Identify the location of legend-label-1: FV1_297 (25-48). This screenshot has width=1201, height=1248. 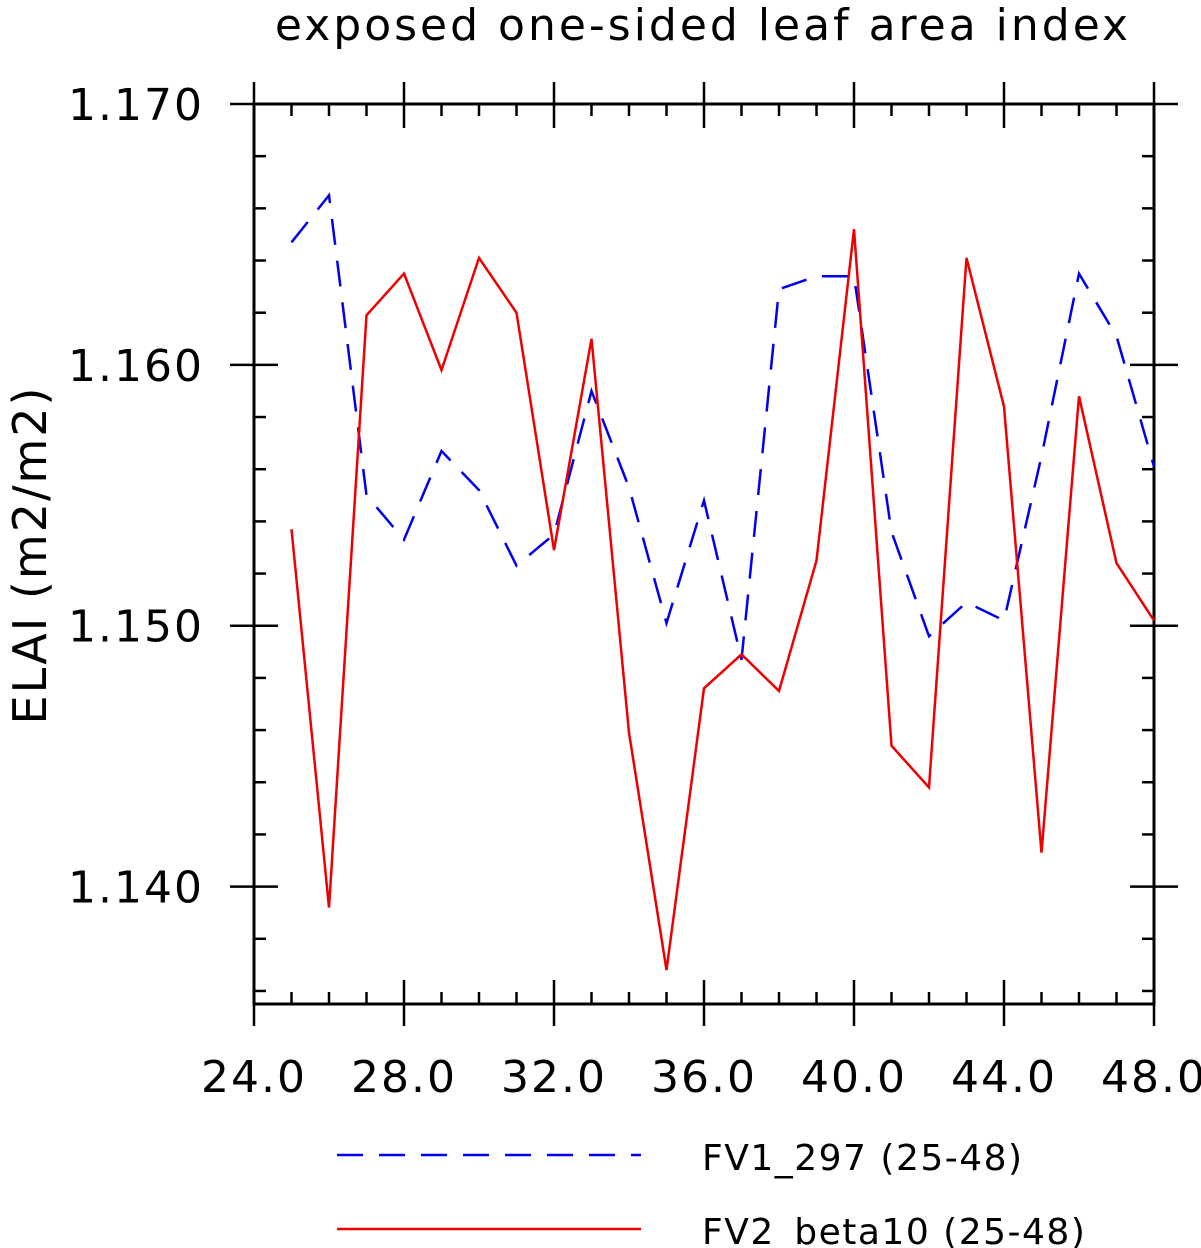
(863, 1158).